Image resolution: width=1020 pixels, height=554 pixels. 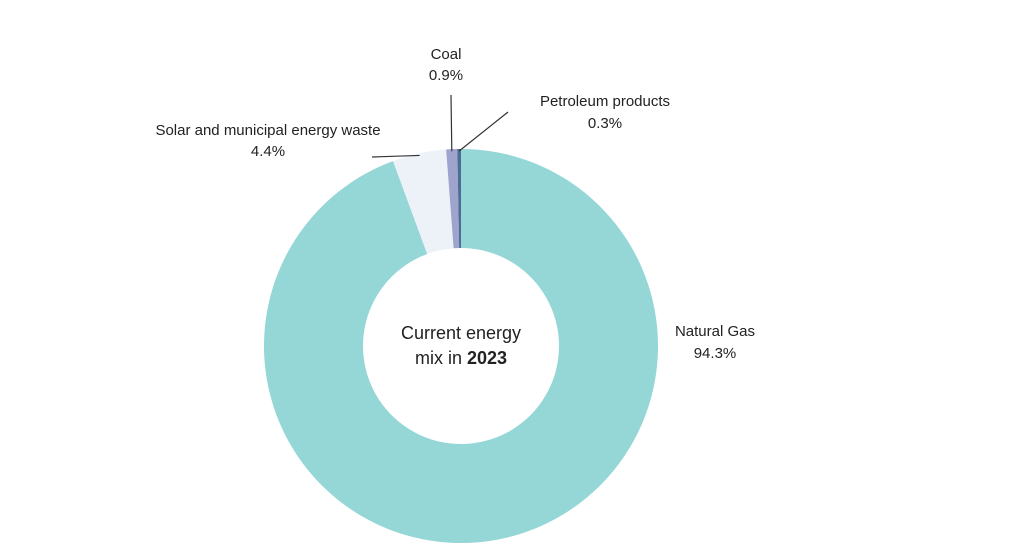 What do you see at coordinates (423, 202) in the screenshot?
I see `slice-solar-municipal-waste` at bounding box center [423, 202].